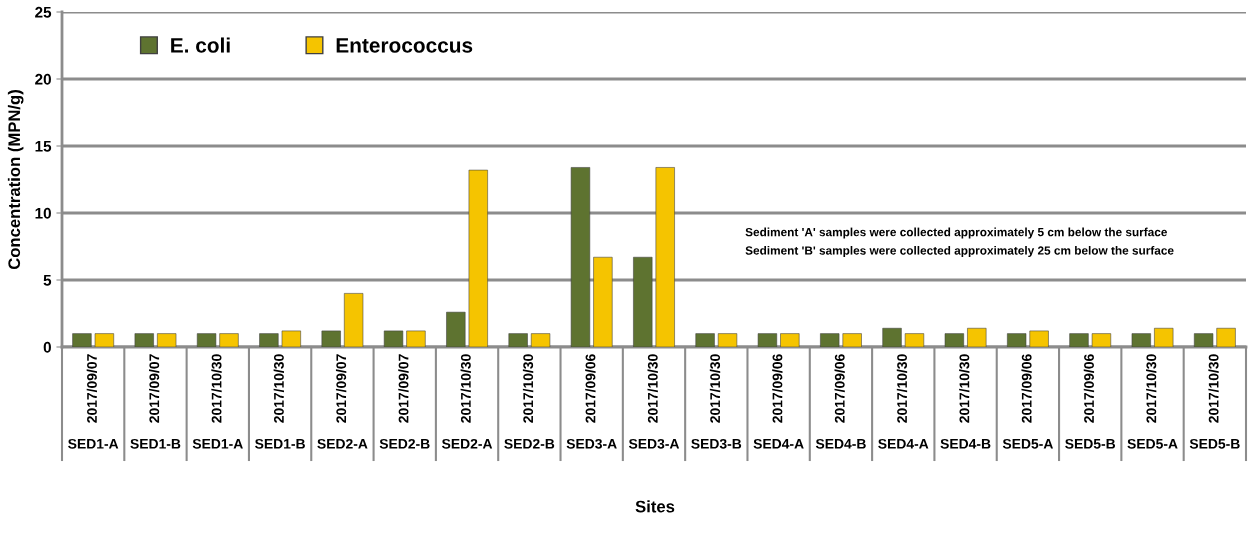 The image size is (1248, 547). I want to click on x-tick-label: 2017/09/06 SED4-B, so click(840, 401).